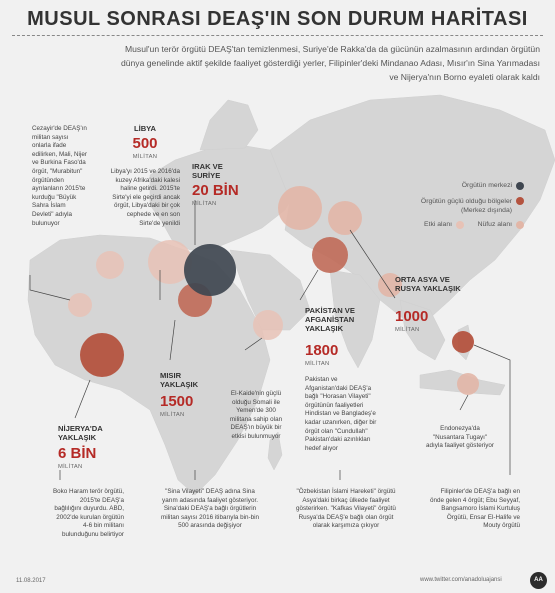  What do you see at coordinates (31, 581) in the screenshot?
I see `footer-date: 11.08.2017` at bounding box center [31, 581].